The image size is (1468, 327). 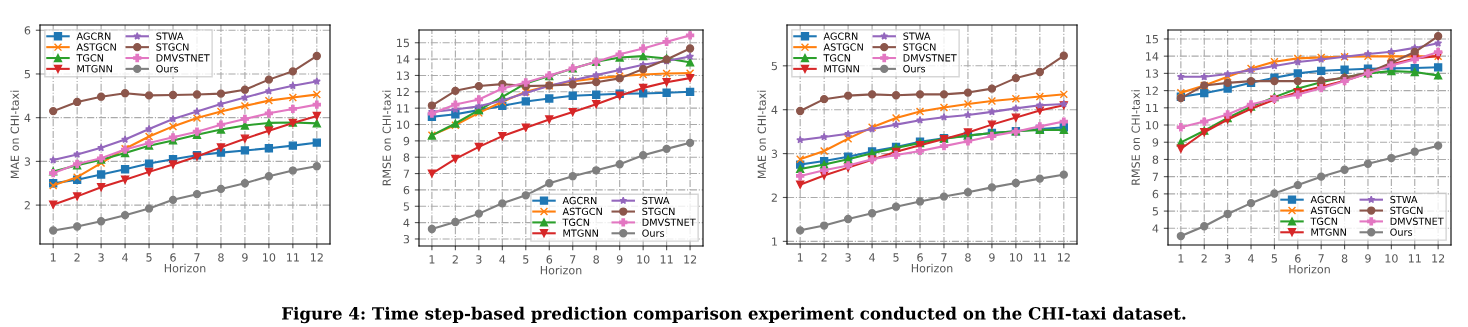 I want to click on y-tick-label: 10, so click(x=403, y=124).